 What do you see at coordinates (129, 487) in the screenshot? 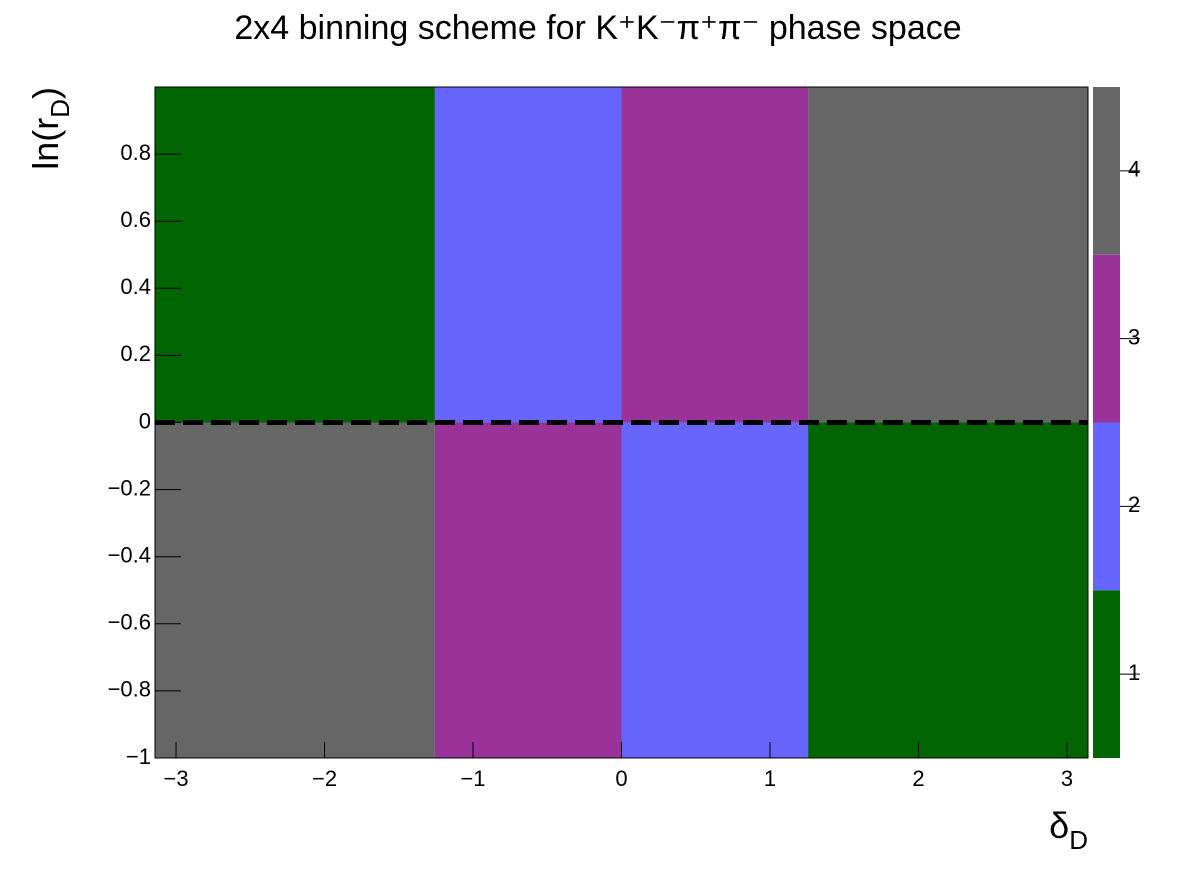
I see `y-tick-label: −0.2` at bounding box center [129, 487].